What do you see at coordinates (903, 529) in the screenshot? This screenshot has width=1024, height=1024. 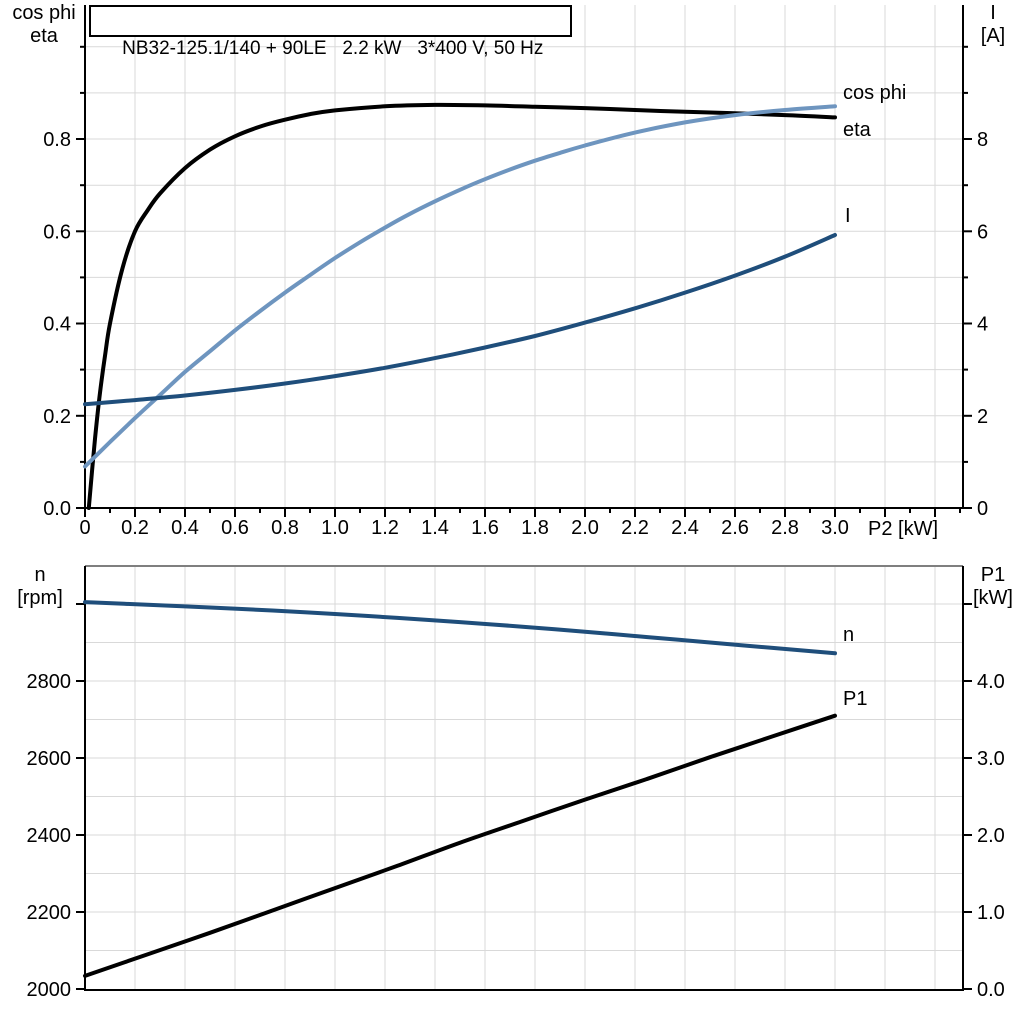 I see `x-axis-title: P2 [kW]` at bounding box center [903, 529].